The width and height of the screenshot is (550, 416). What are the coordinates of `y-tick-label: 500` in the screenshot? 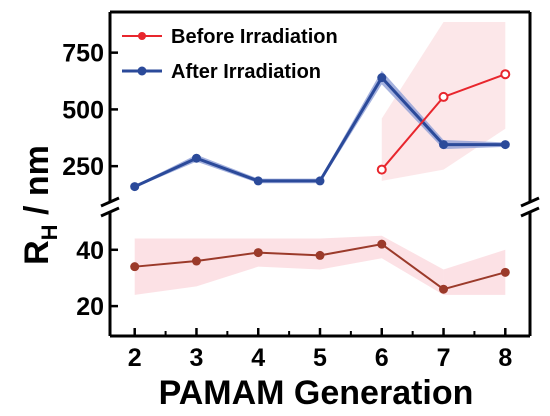 It's located at (83, 110).